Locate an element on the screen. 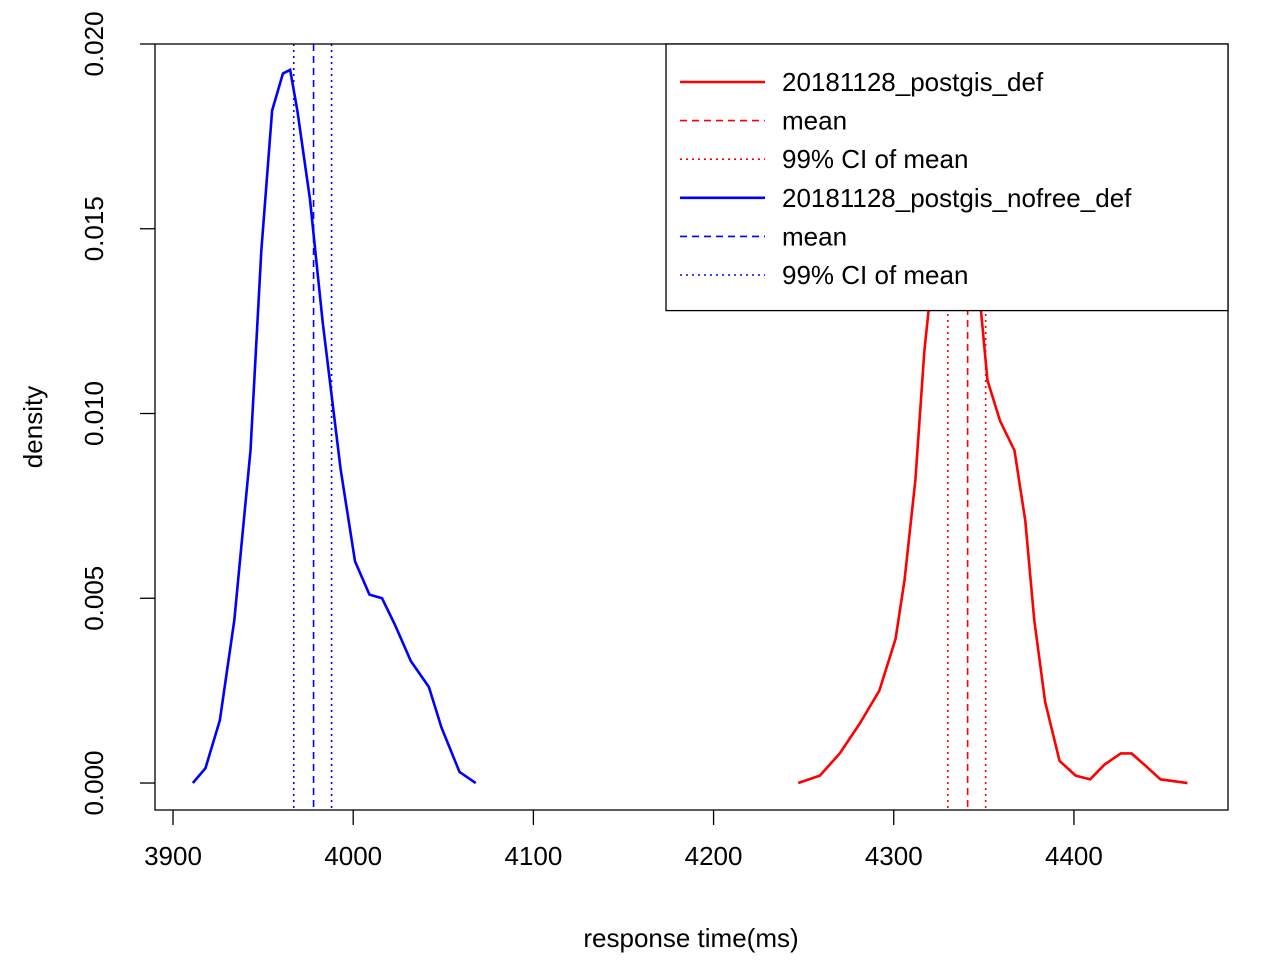 The image size is (1264, 963). y-axis-title: density is located at coordinates (33, 427).